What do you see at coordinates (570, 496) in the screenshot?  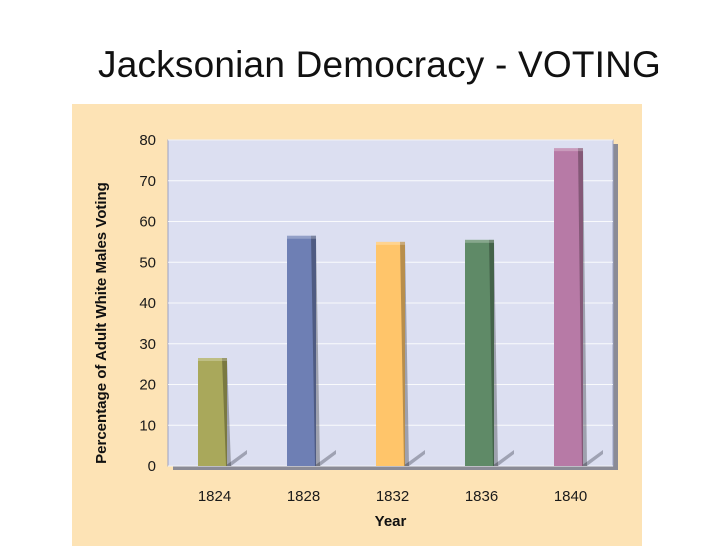 I see `x-tick-label: 1840` at bounding box center [570, 496].